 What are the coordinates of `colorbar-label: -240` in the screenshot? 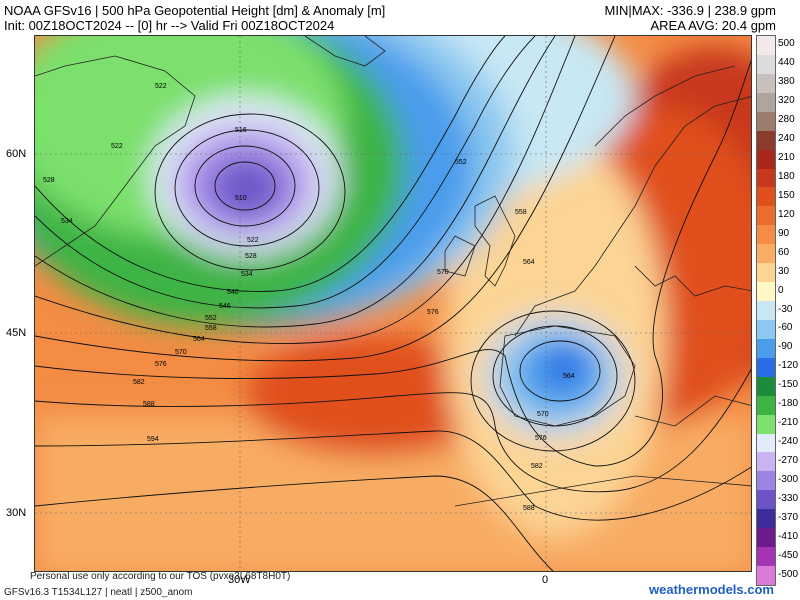 It's located at (788, 442).